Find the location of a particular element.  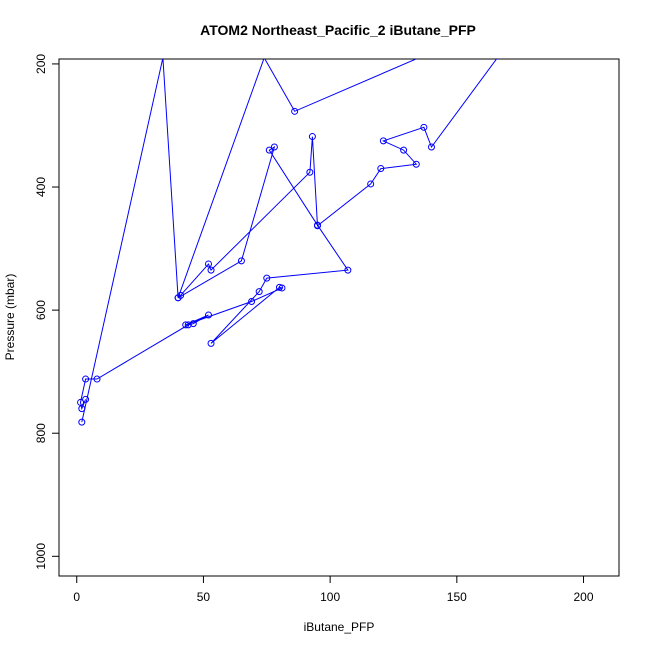

x-axis: 0 50 100 150 200 is located at coordinates (333, 589).